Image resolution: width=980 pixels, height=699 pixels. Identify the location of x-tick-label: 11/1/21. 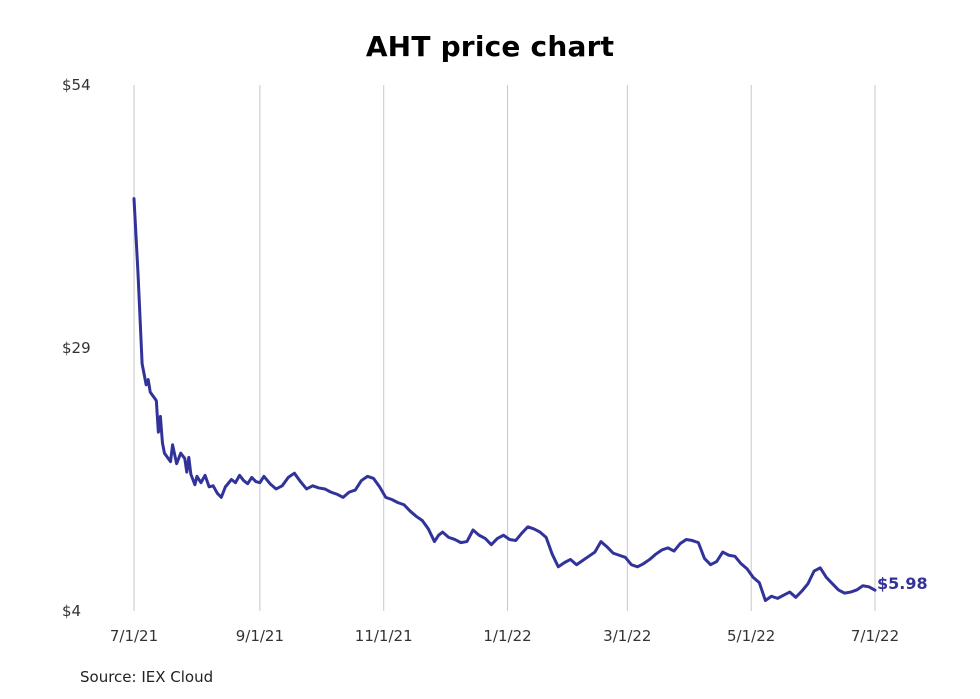
(384, 636).